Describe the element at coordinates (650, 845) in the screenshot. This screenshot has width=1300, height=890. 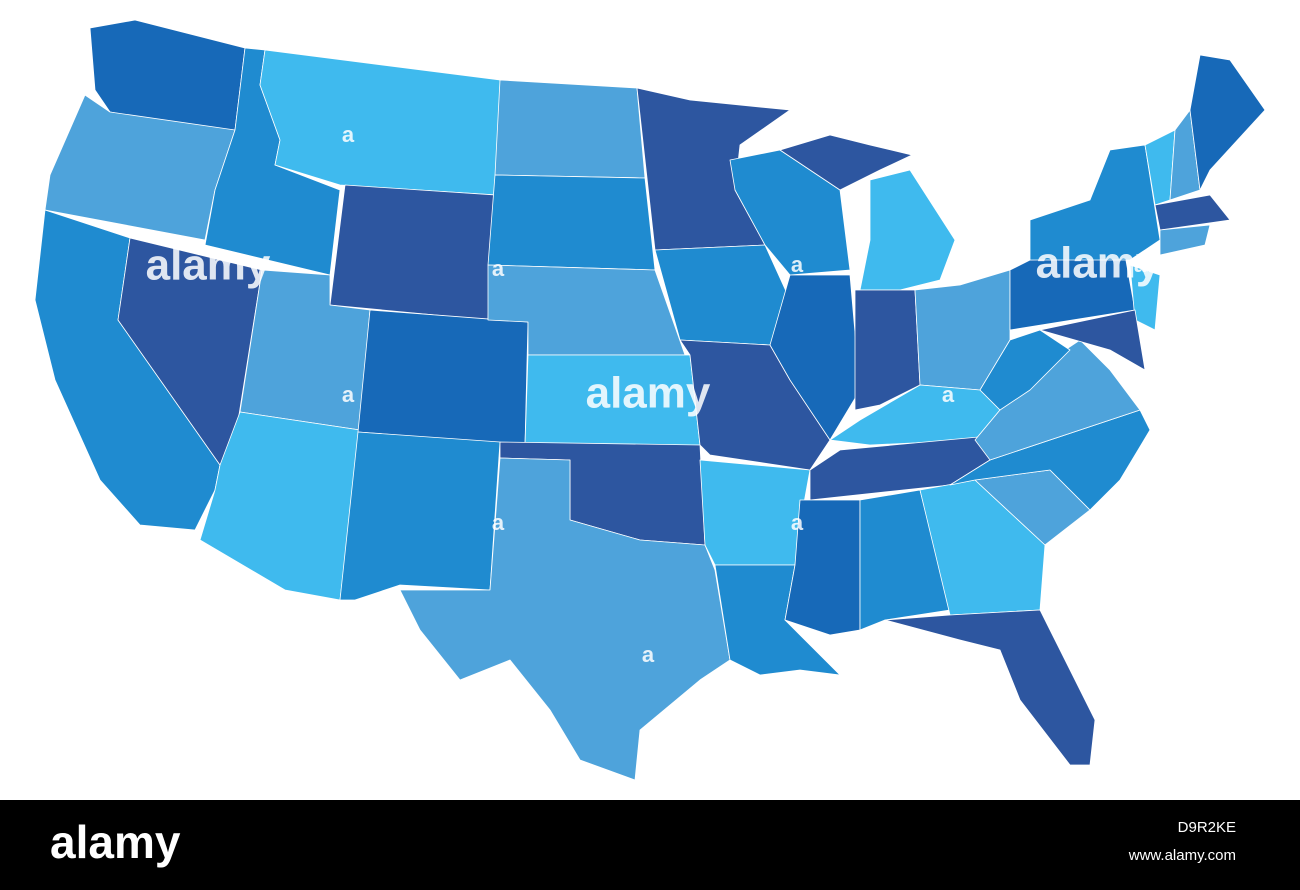
I see `footer-bar` at that location.